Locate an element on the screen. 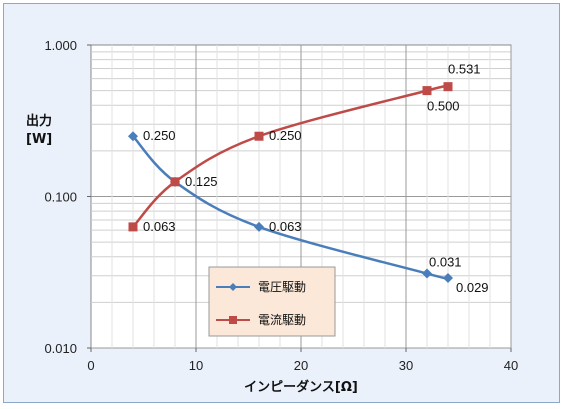 This screenshot has height=409, width=565. legend-box is located at coordinates (272, 301).